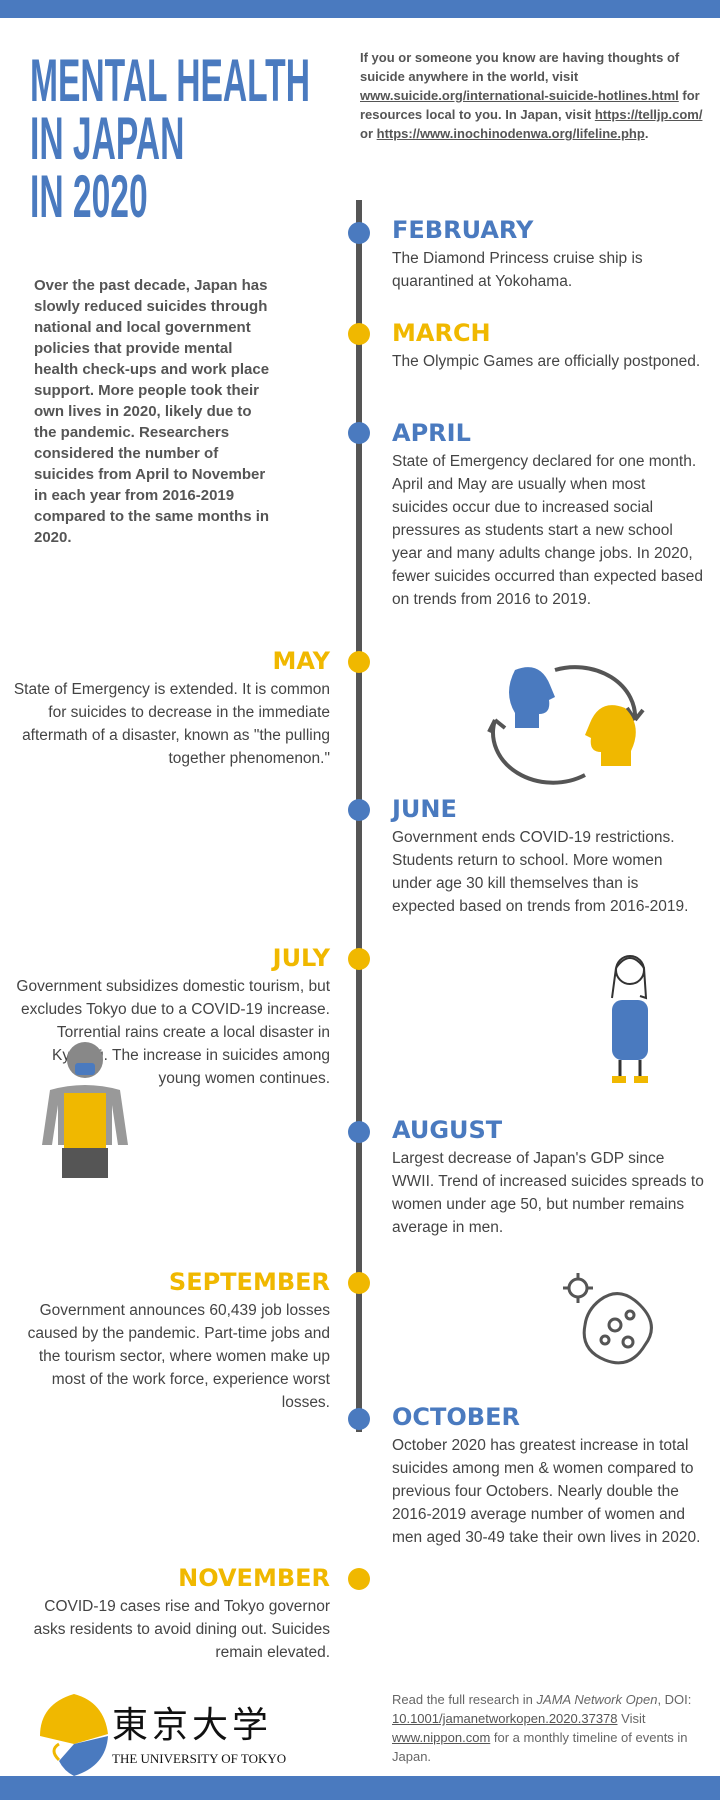 This screenshot has height=1800, width=720. Describe the element at coordinates (368, 133) in the screenshot. I see `help-text: or` at that location.